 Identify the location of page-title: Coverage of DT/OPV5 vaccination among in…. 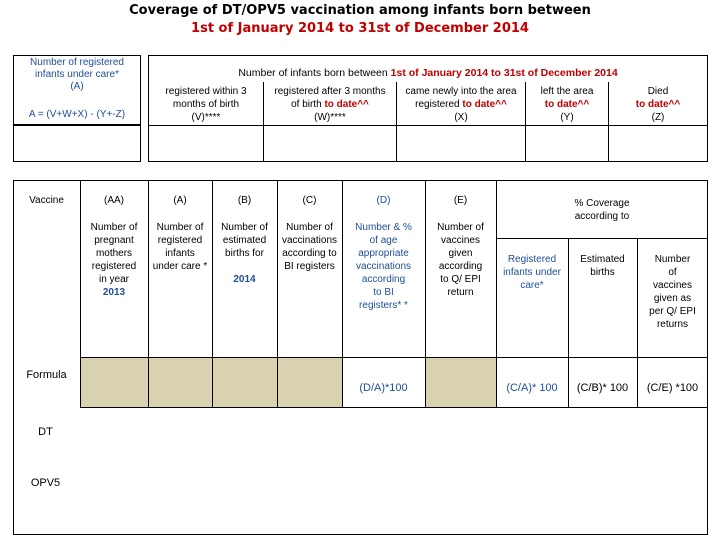
(360, 10).